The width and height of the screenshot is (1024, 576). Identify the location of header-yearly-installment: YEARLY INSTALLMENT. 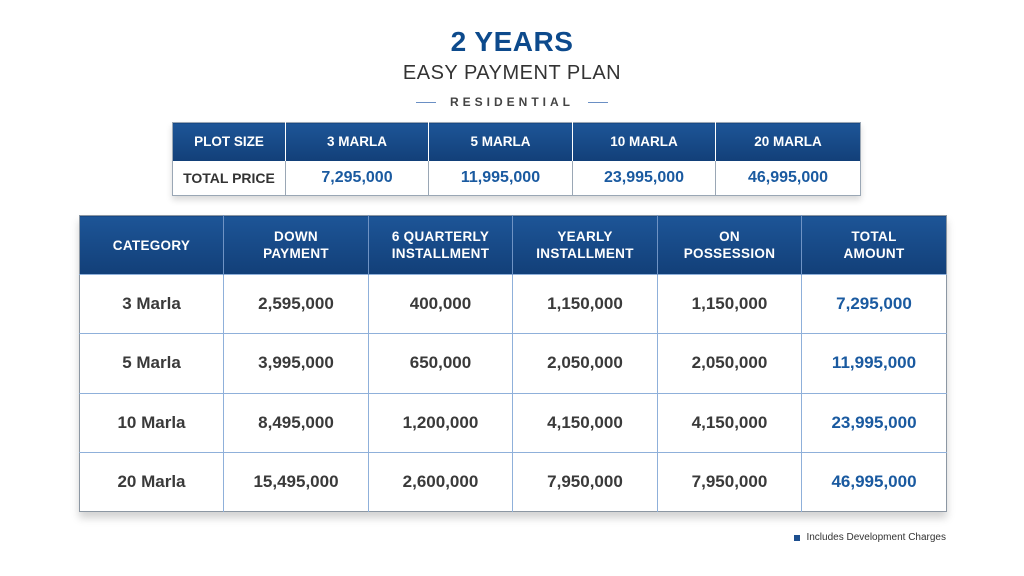
(585, 245).